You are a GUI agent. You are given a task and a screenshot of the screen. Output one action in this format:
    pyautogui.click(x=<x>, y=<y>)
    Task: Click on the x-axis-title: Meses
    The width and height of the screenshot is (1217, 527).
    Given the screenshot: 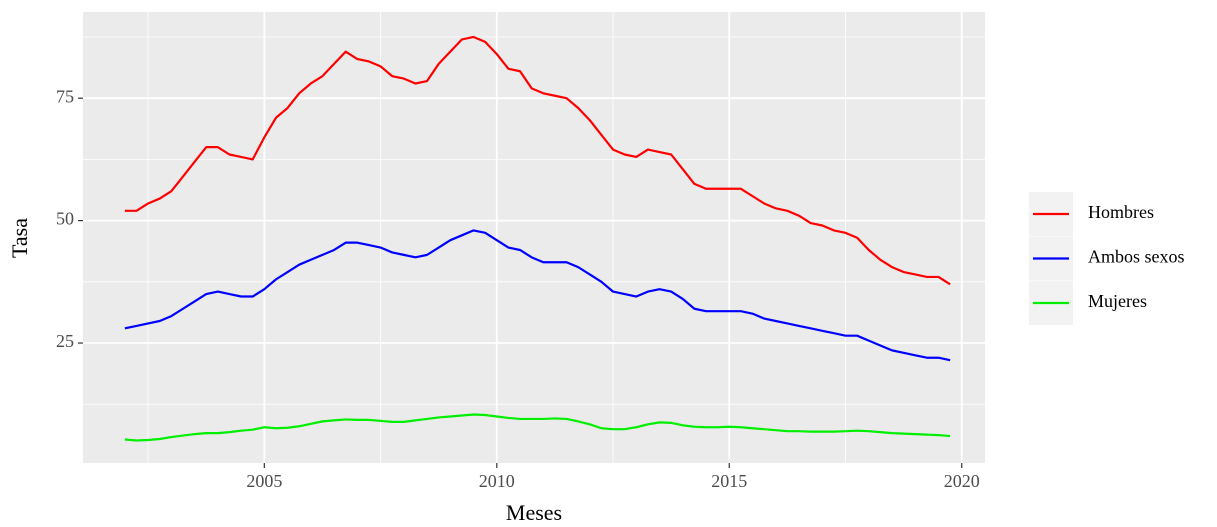 What is the action you would take?
    pyautogui.click(x=534, y=512)
    